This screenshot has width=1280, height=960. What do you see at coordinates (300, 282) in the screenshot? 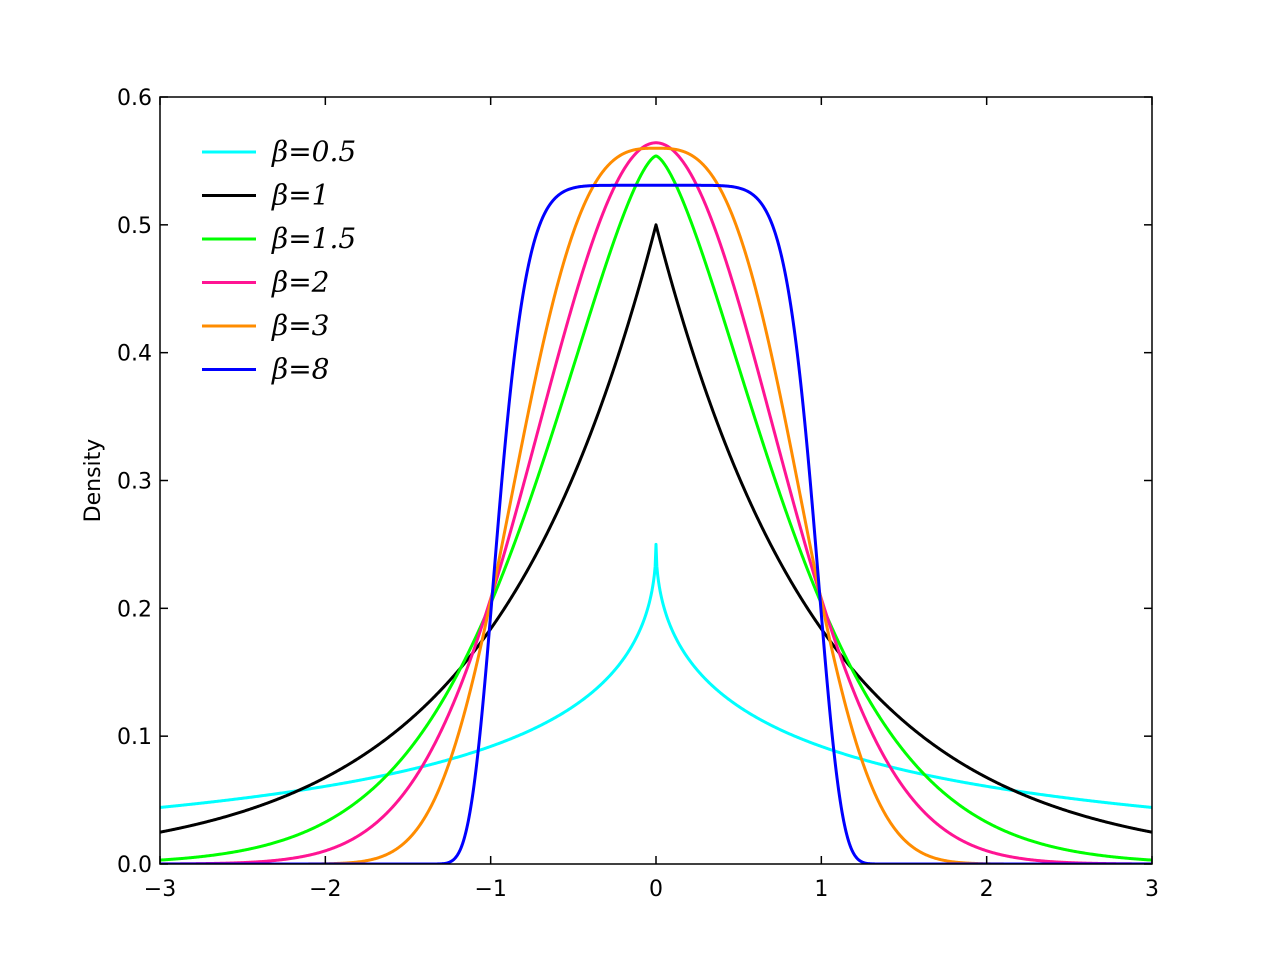
I see `legend-label-3: β=2` at bounding box center [300, 282].